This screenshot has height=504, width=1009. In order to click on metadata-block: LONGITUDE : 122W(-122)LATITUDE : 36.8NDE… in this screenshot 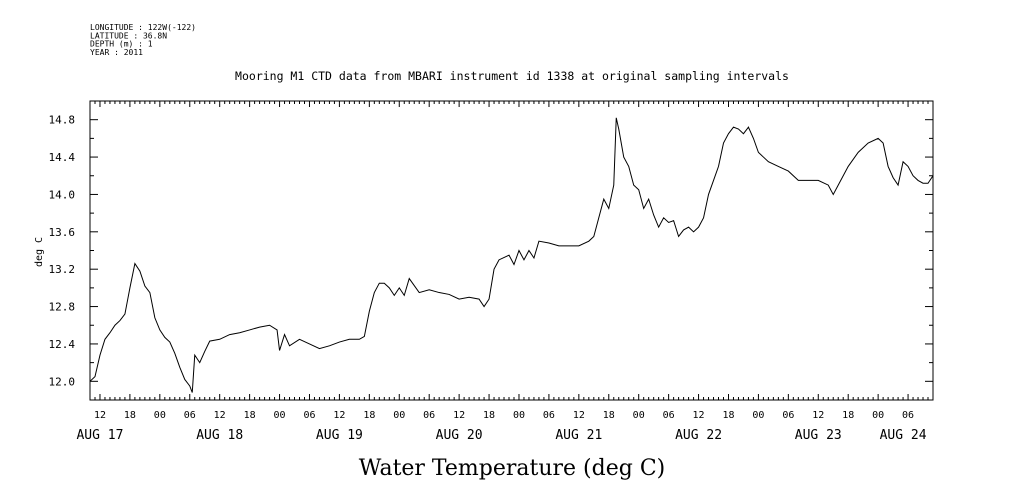, I will do `click(143, 40)`.